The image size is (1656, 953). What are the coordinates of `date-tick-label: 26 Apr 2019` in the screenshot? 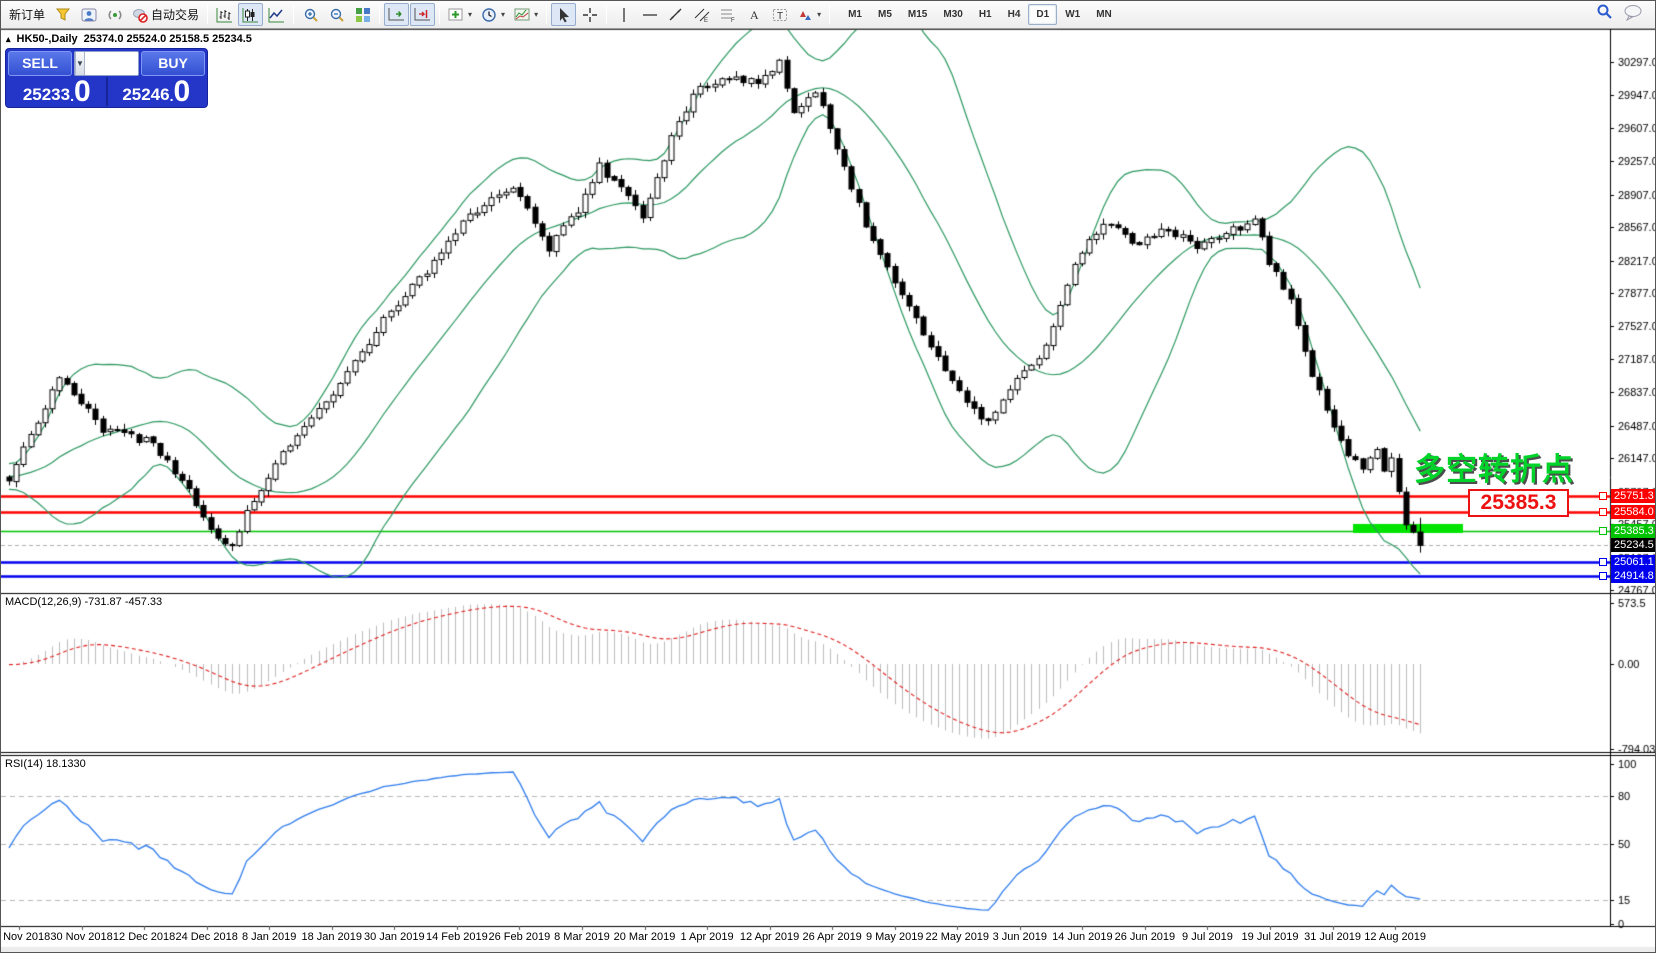 It's located at (832, 937).